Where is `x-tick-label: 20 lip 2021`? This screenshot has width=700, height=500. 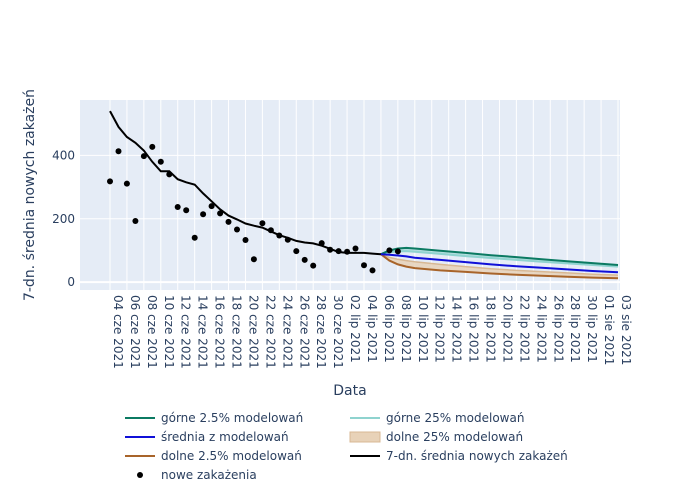
x-tick-label: 20 lip 2021 is located at coordinates (507, 329).